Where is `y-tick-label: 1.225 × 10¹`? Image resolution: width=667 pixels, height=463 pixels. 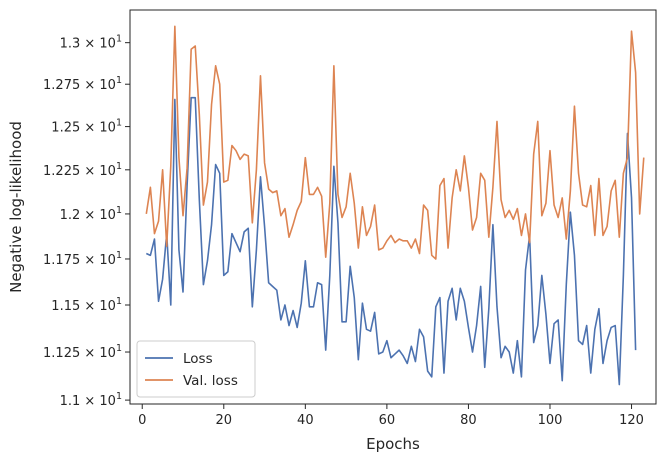 y-tick-label: 1.225 × 10¹ is located at coordinates (82, 170).